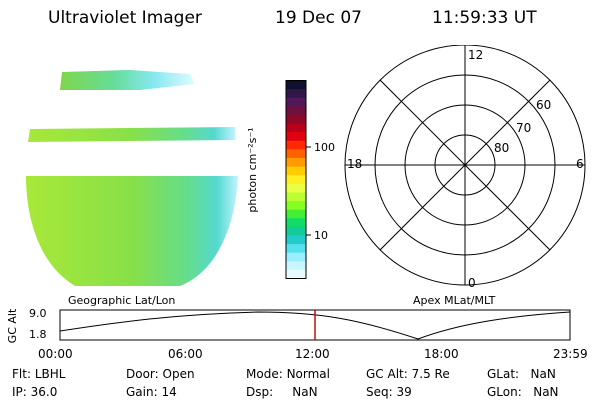  Describe the element at coordinates (185, 354) in the screenshot. I see `timeline-xtick-0600: 06:00` at that location.